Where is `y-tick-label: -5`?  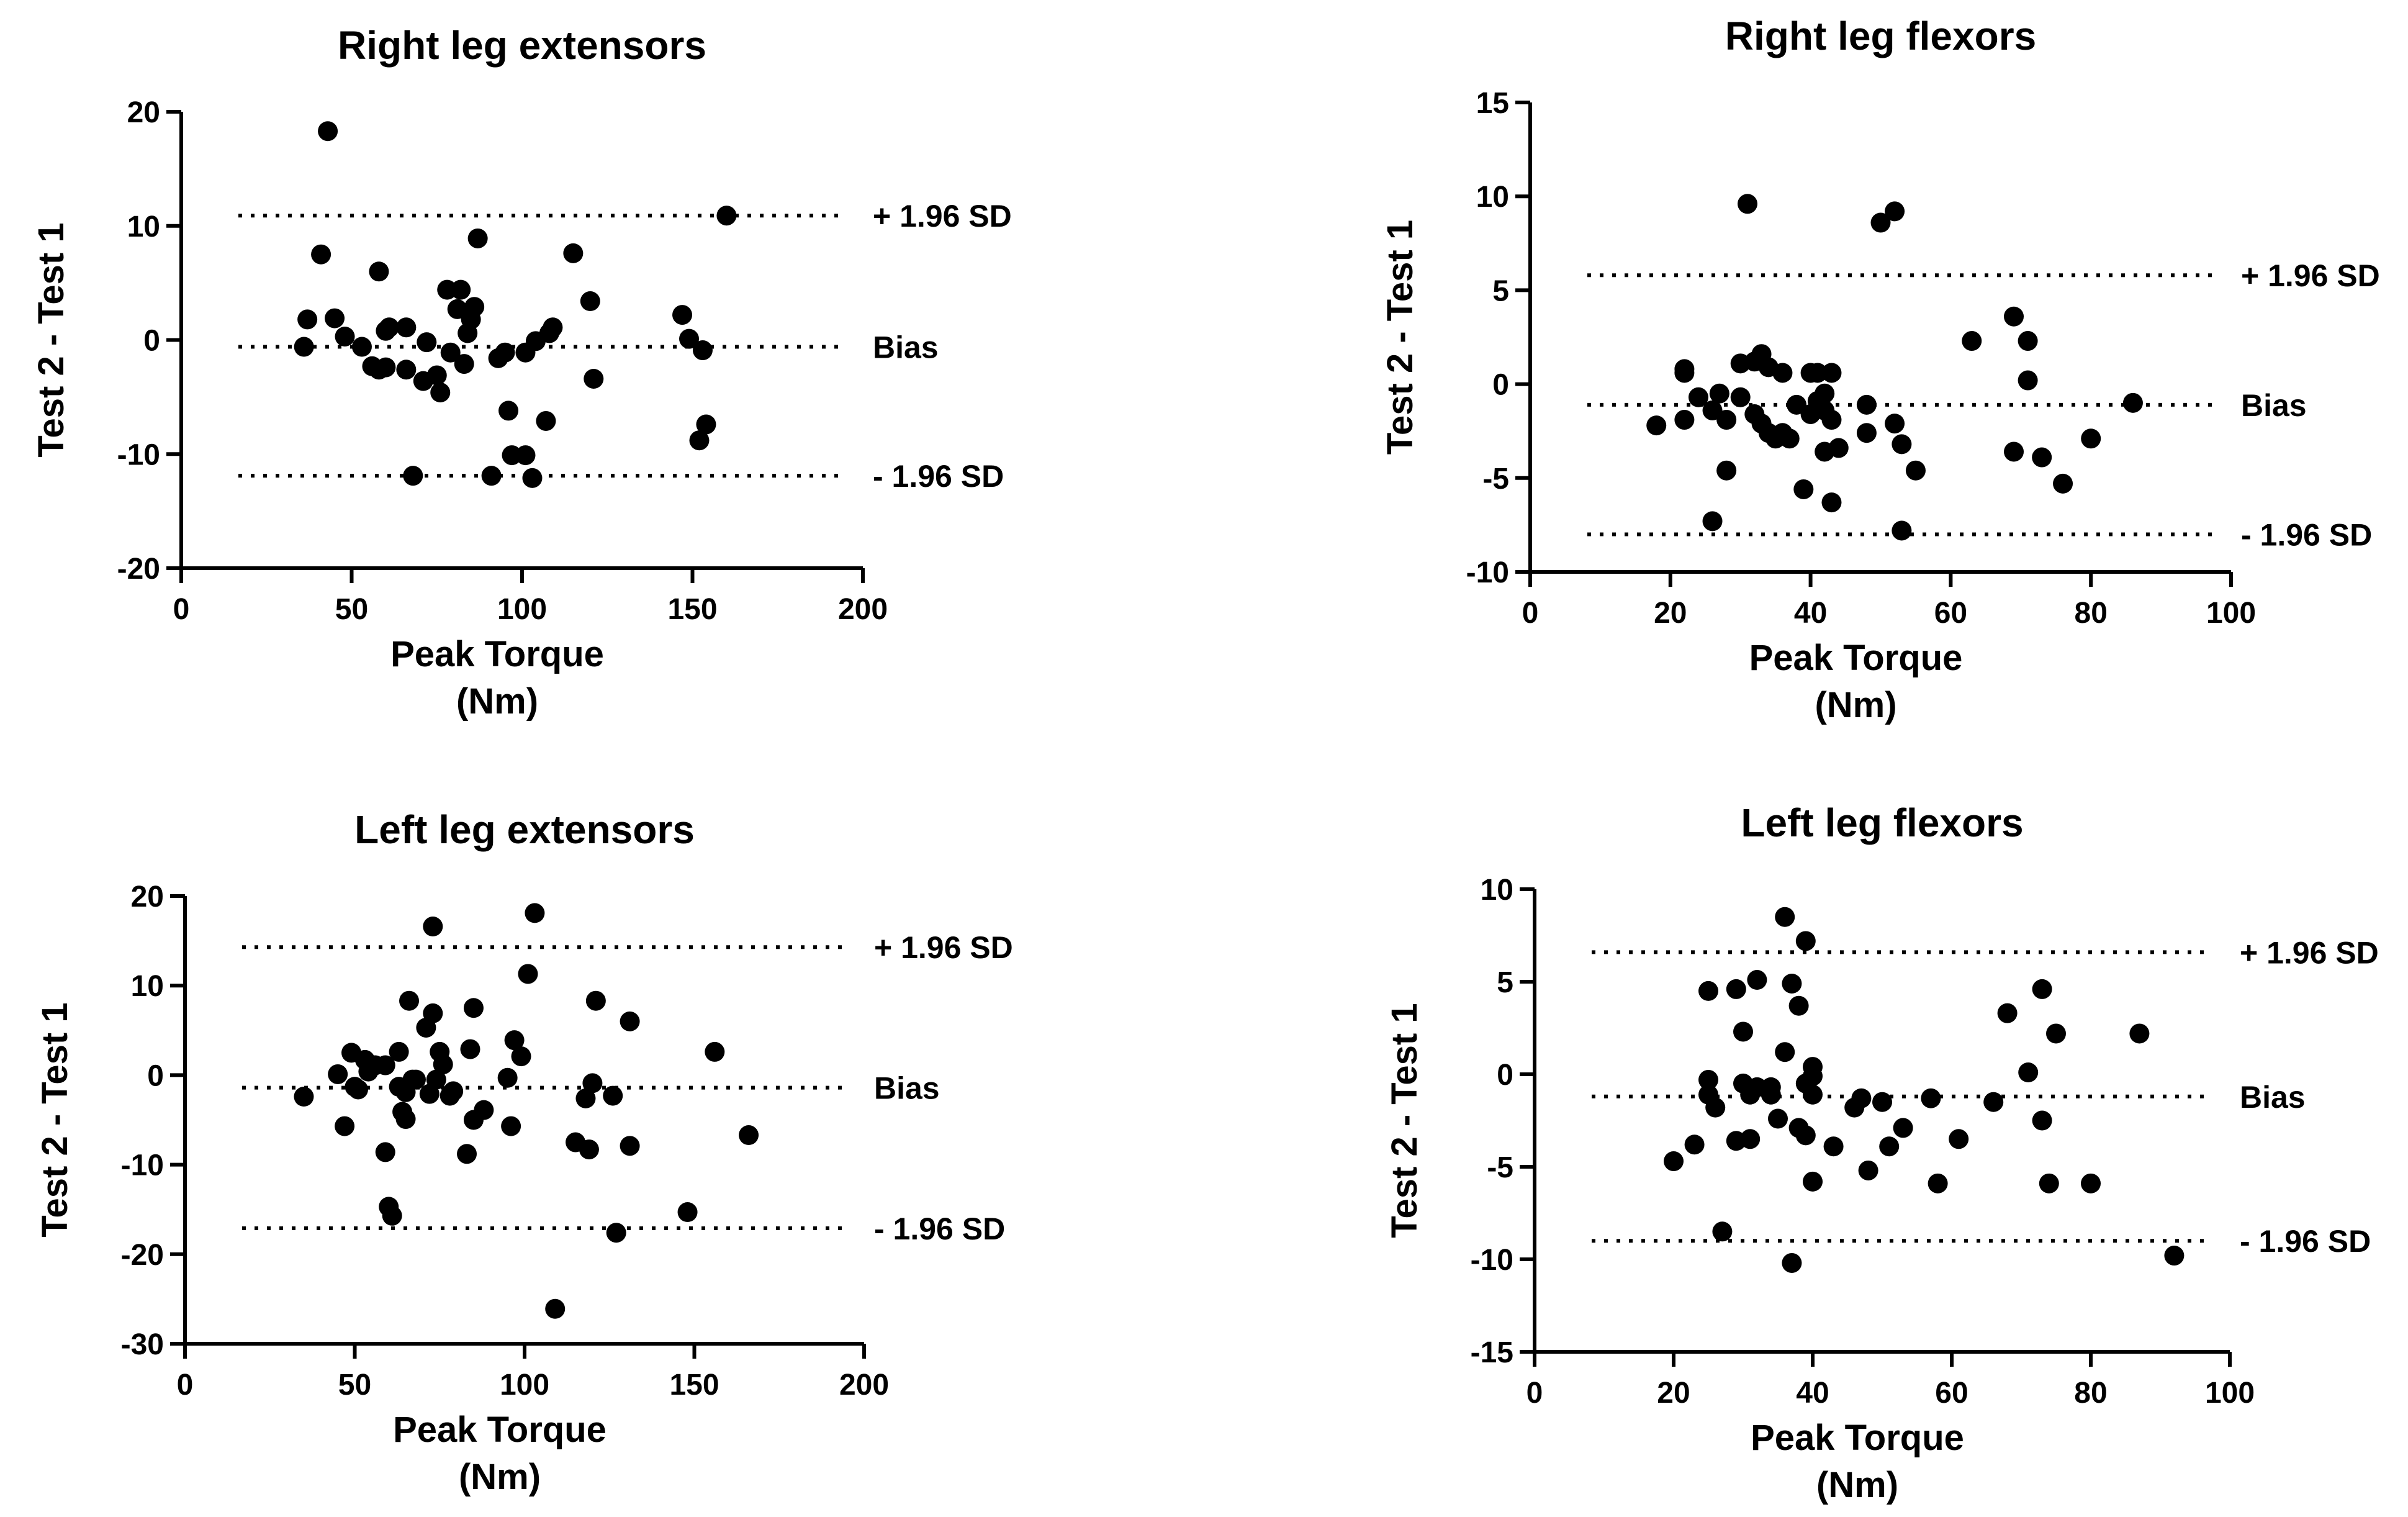 y-tick-label: -5 is located at coordinates (1500, 1167).